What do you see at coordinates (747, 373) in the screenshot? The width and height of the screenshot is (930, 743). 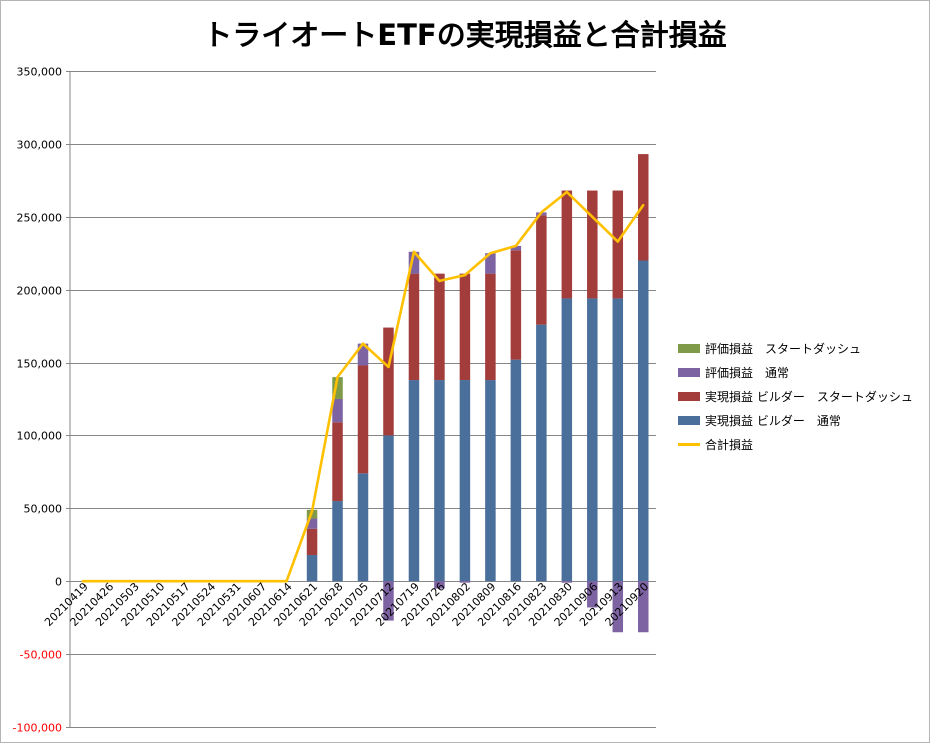 I see `legend-label: 評価損益 通常` at bounding box center [747, 373].